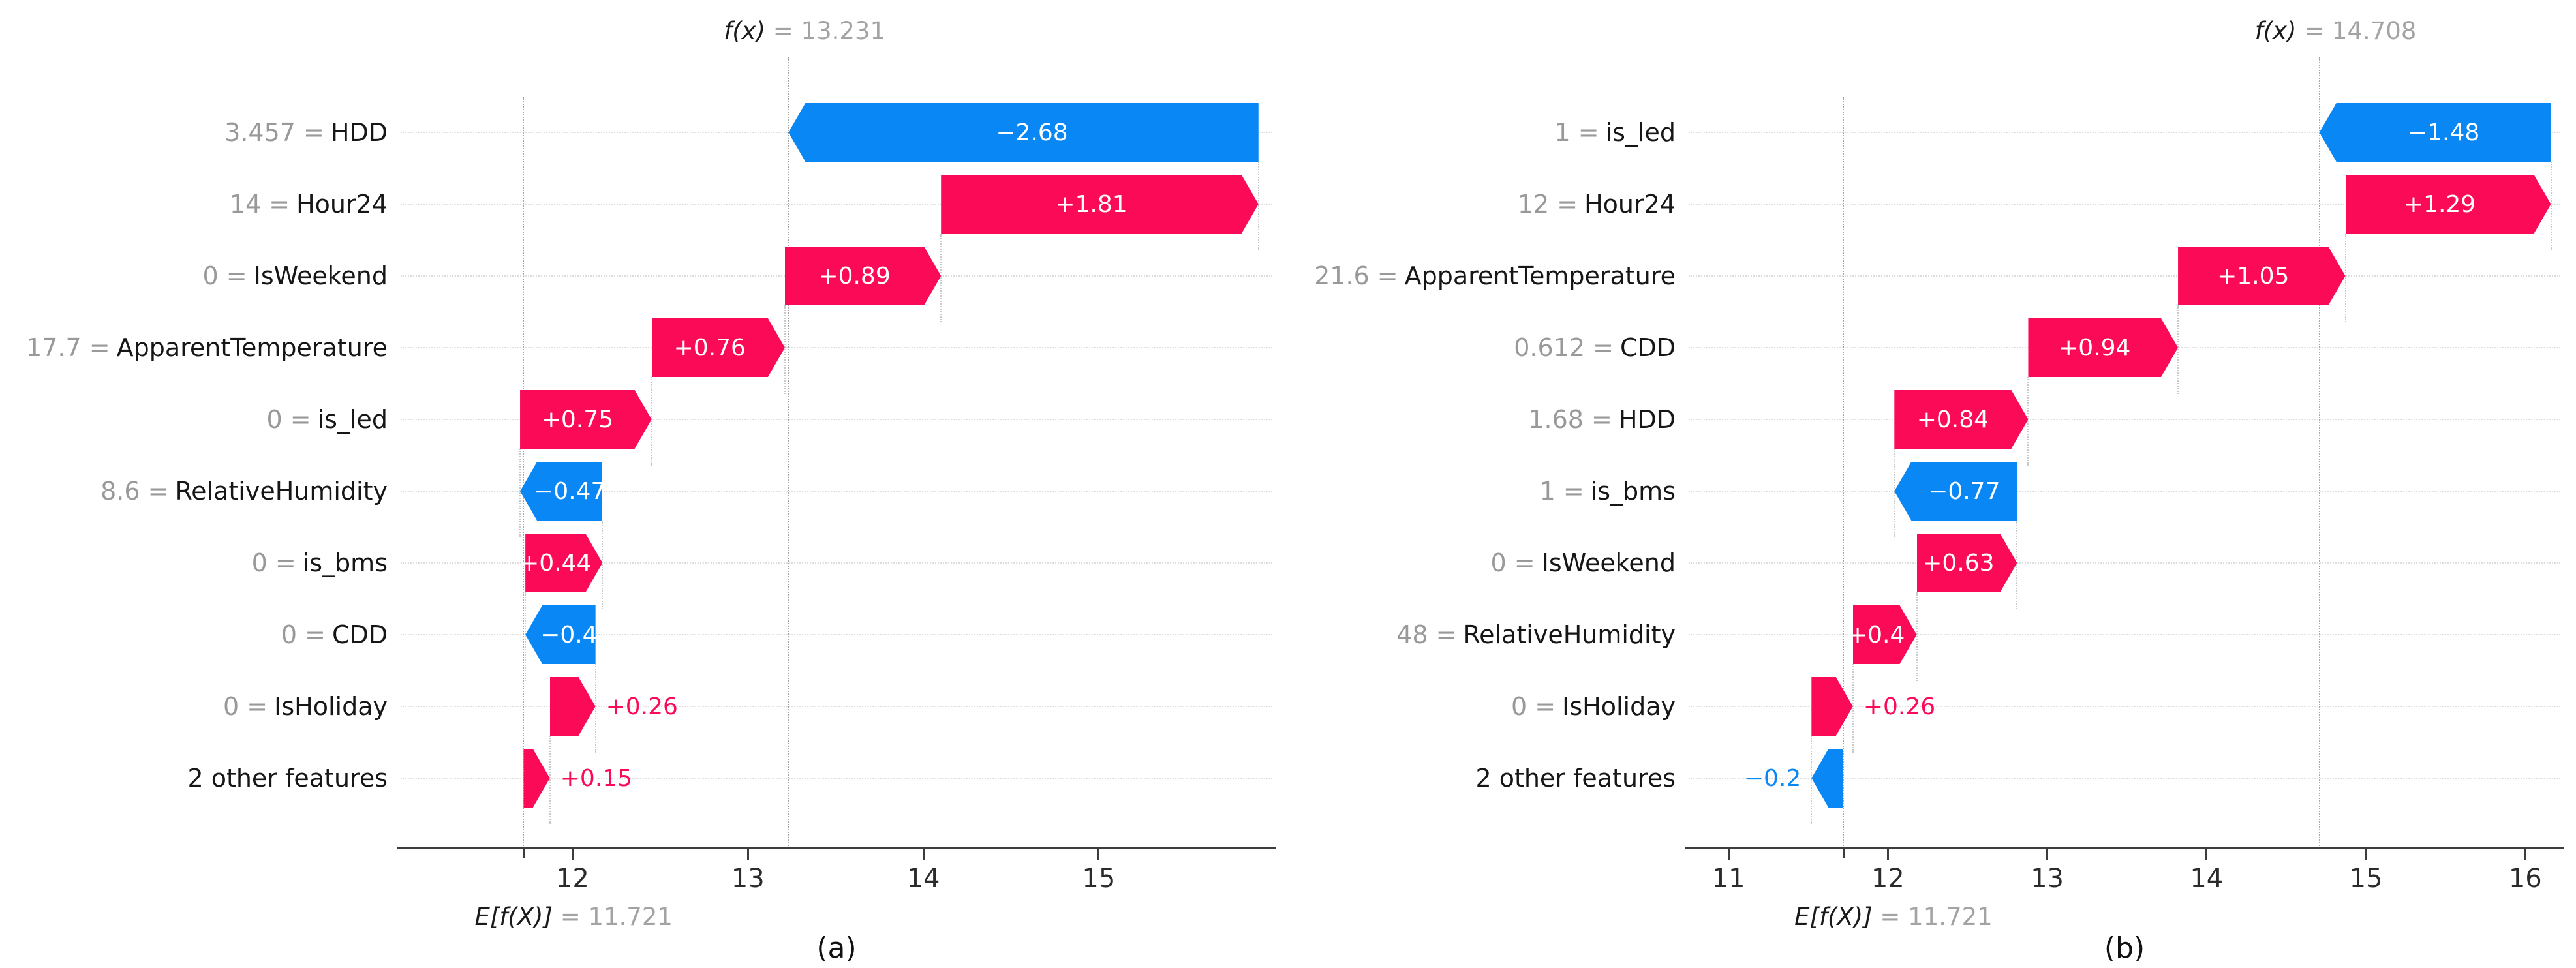 Image resolution: width=2576 pixels, height=968 pixels. What do you see at coordinates (194, 419) in the screenshot?
I see `feature-label: 0 = is_led` at bounding box center [194, 419].